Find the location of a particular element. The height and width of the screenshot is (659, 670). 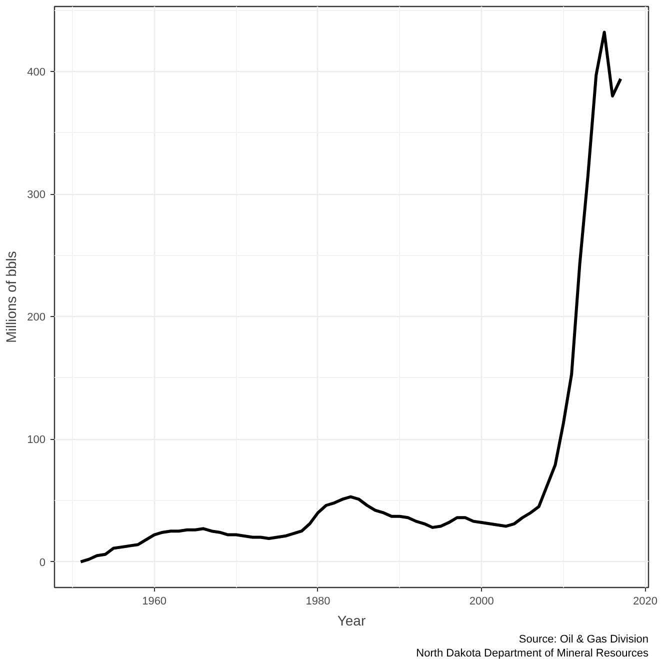

source-note: Source: Oil & Gas Division is located at coordinates (583, 640).